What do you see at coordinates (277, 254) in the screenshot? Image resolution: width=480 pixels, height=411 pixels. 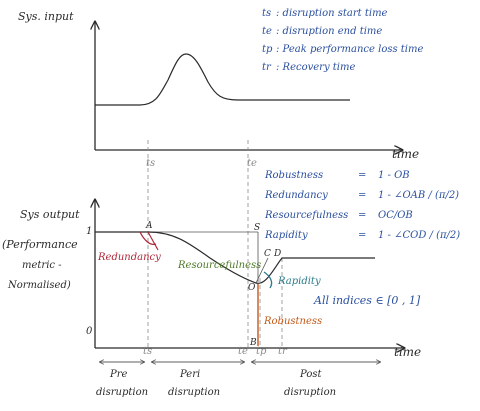 I see `point-d: D` at bounding box center [277, 254].